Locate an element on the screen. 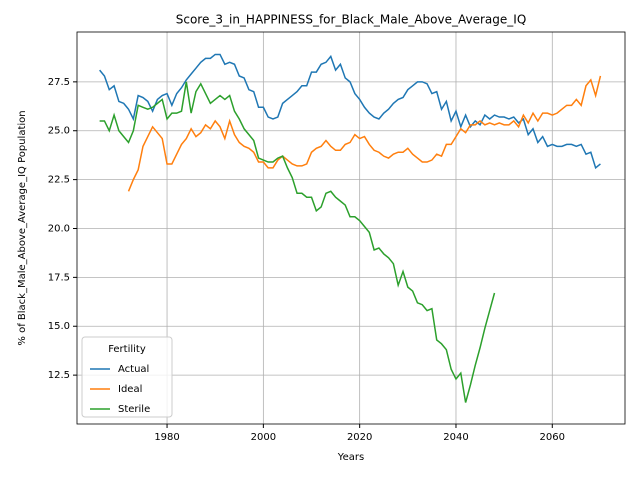  y-tick-label: 20.0 is located at coordinates (59, 228).